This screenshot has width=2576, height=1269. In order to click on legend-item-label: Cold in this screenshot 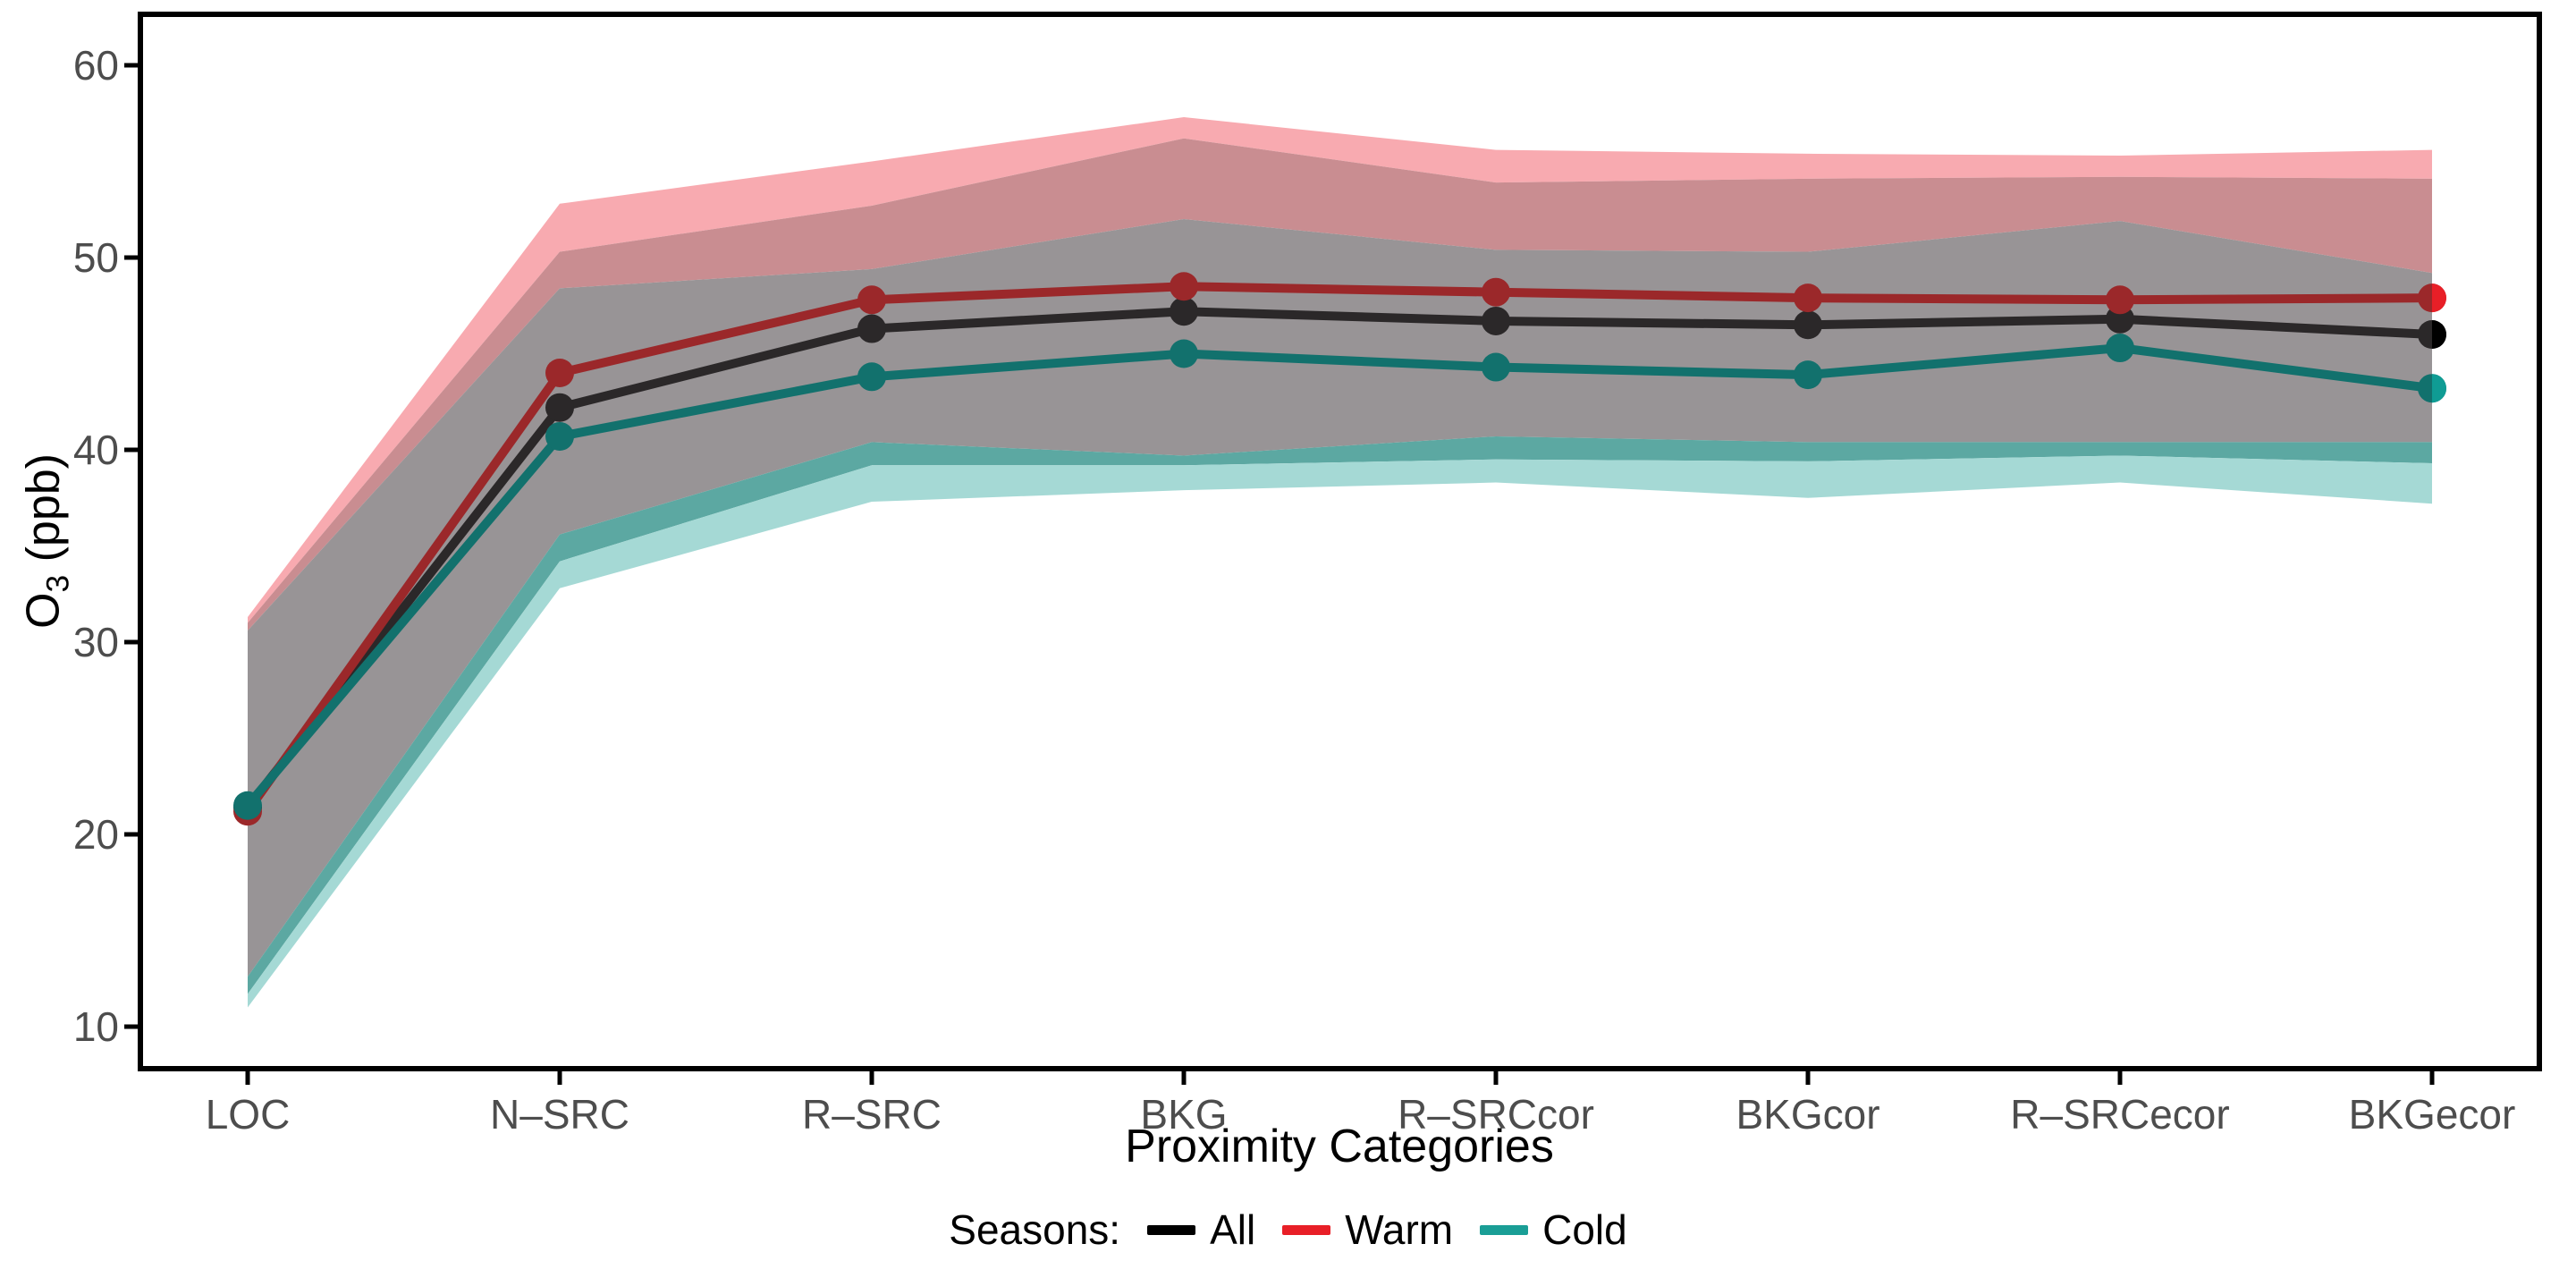, I will do `click(1584, 1229)`.